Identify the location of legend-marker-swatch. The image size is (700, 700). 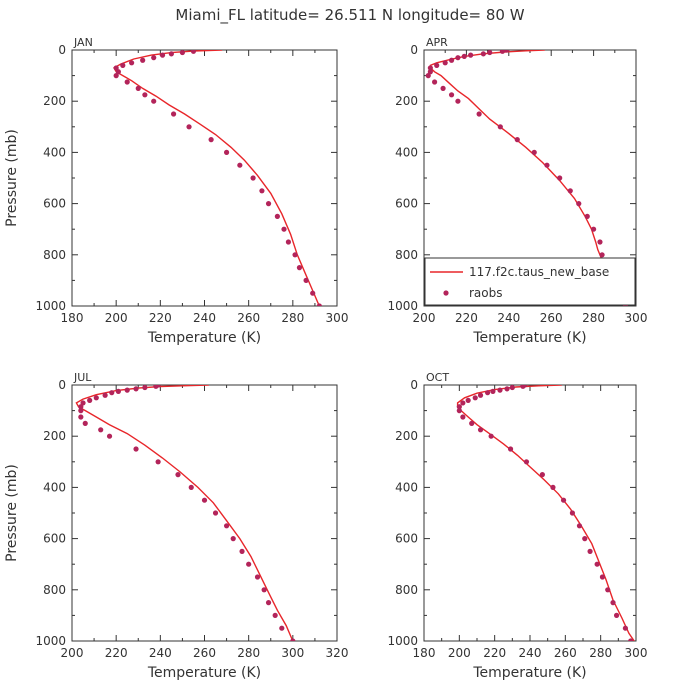
(446, 293).